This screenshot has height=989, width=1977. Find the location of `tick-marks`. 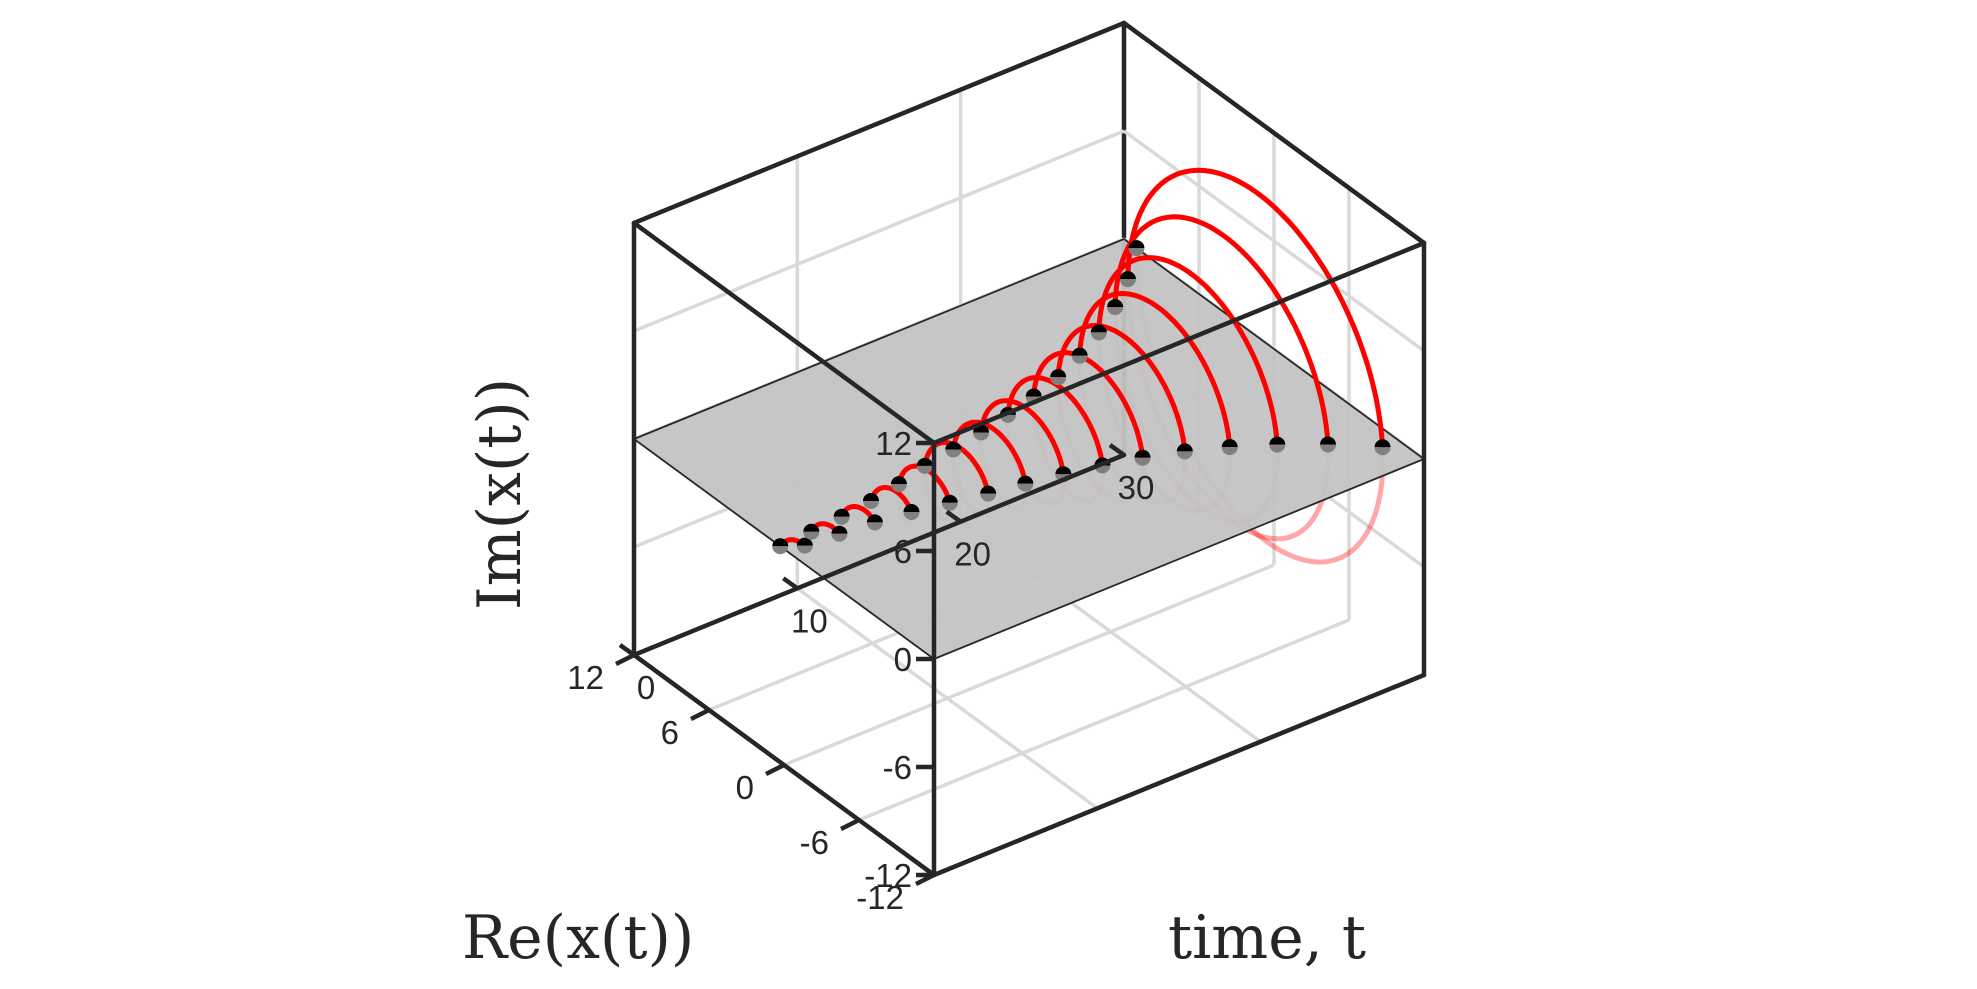

tick-marks is located at coordinates (870, 663).